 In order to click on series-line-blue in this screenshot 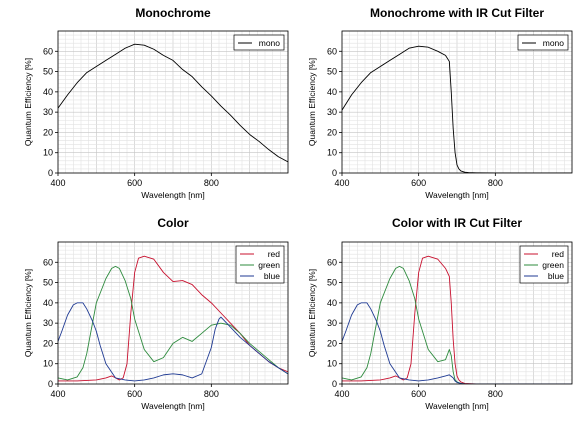, I will do `click(173, 342)`.